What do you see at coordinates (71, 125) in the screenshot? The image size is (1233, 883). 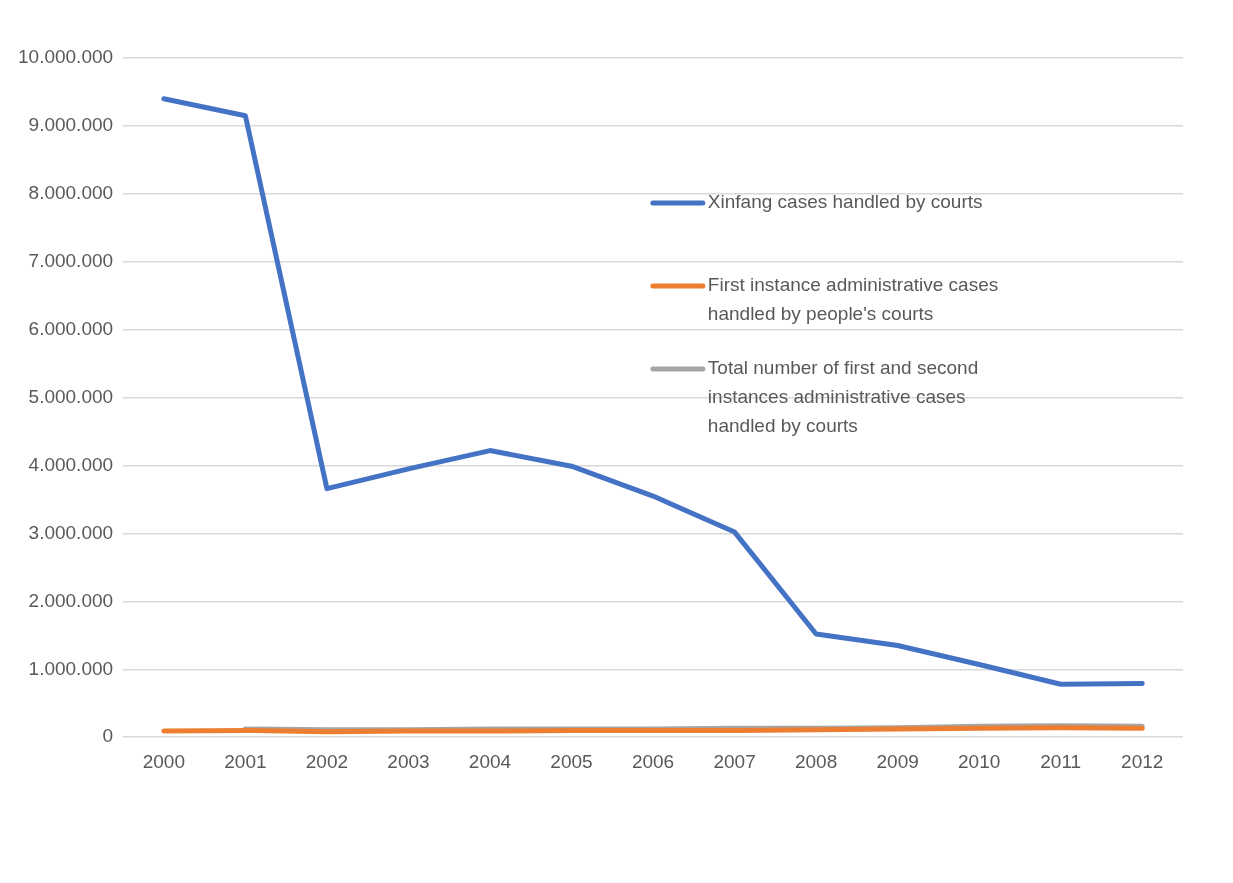 I see `y-tick-label: 9.000.000` at bounding box center [71, 125].